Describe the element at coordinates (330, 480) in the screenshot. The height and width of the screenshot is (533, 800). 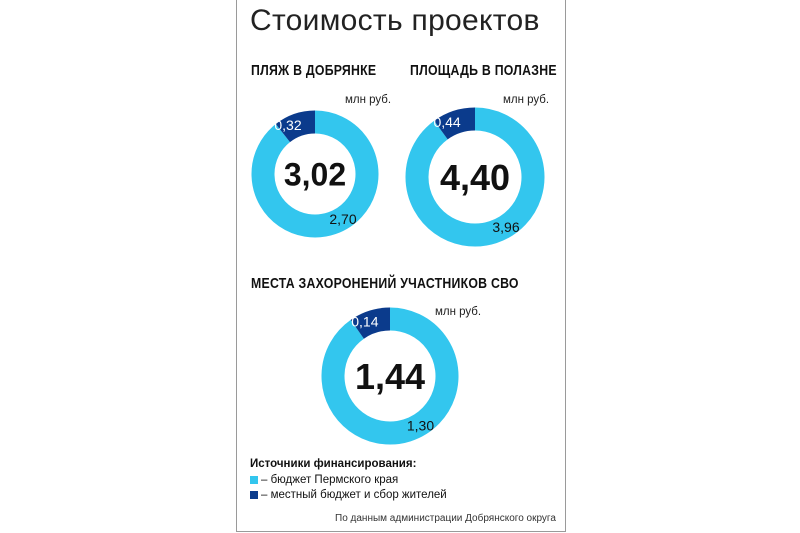
I see `legend-label-regional: – бюджет Пермского края` at that location.